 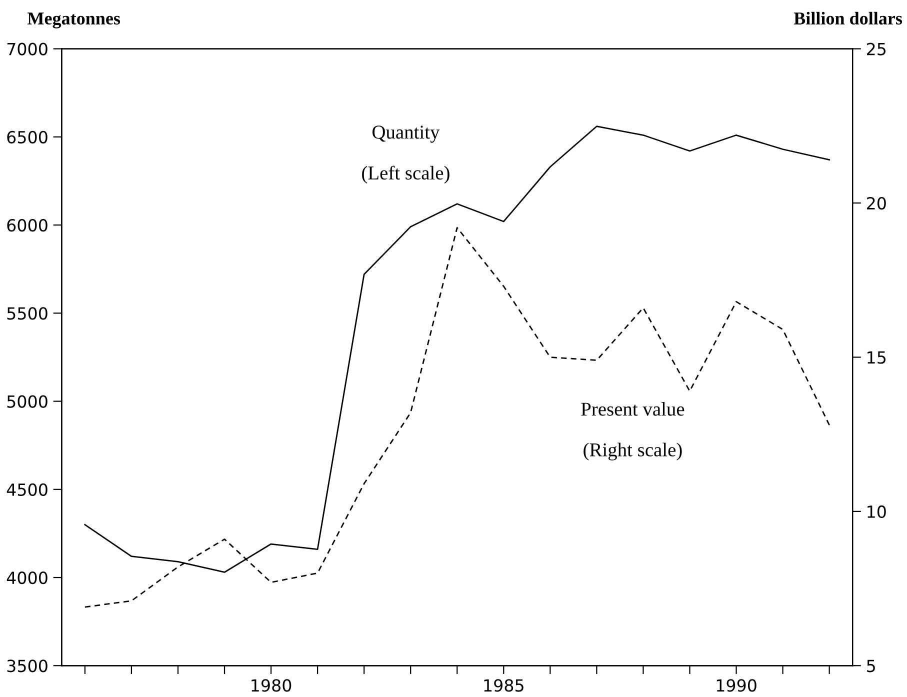 What do you see at coordinates (27, 401) in the screenshot?
I see `y-tick-label: 5000` at bounding box center [27, 401].